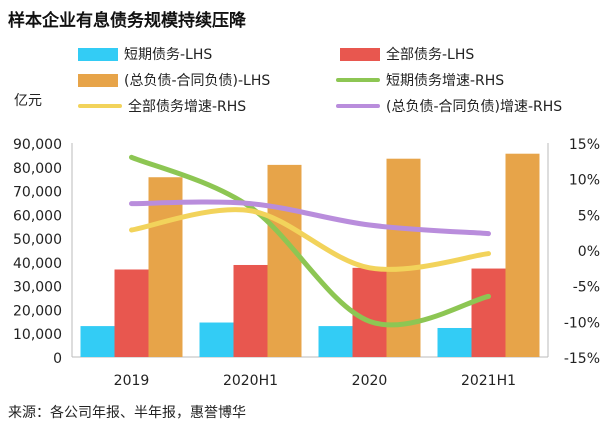 The image size is (612, 430). Describe the element at coordinates (98, 80) in the screenshot. I see `legend-swatch-adj-debt` at that location.